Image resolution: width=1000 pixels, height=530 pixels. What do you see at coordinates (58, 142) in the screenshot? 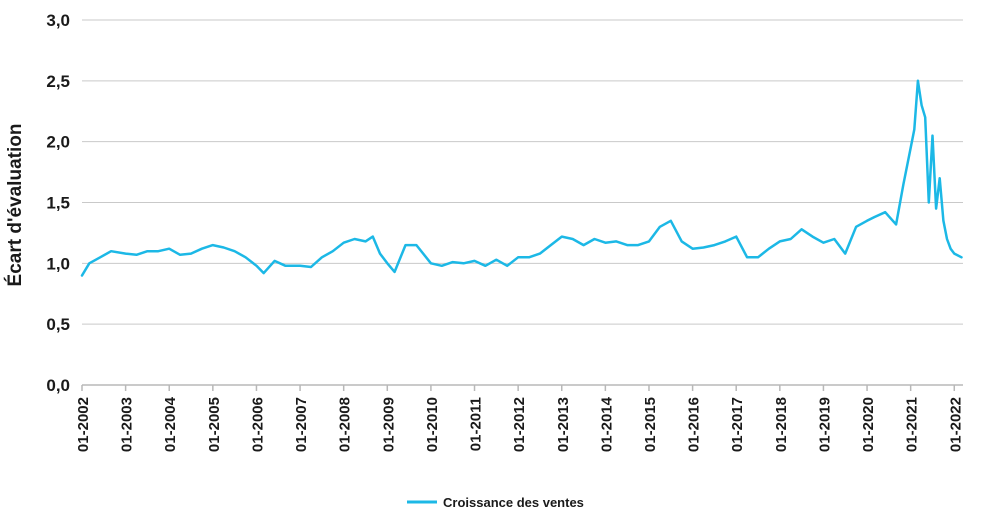
I see `y-tick-label: 2,0` at bounding box center [58, 142].